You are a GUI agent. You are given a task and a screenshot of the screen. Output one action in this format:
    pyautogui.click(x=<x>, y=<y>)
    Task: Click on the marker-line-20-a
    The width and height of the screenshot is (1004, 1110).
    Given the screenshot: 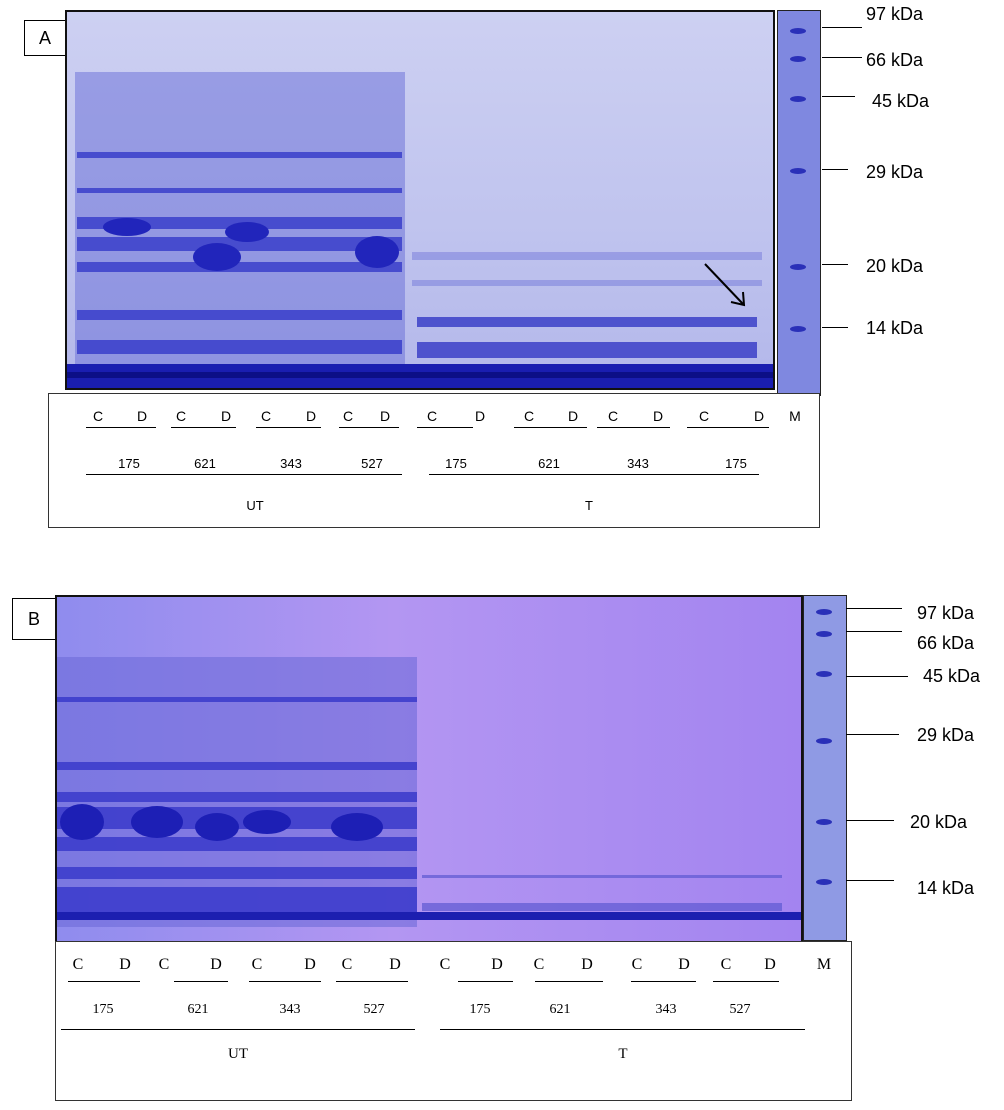 What is the action you would take?
    pyautogui.click(x=835, y=264)
    